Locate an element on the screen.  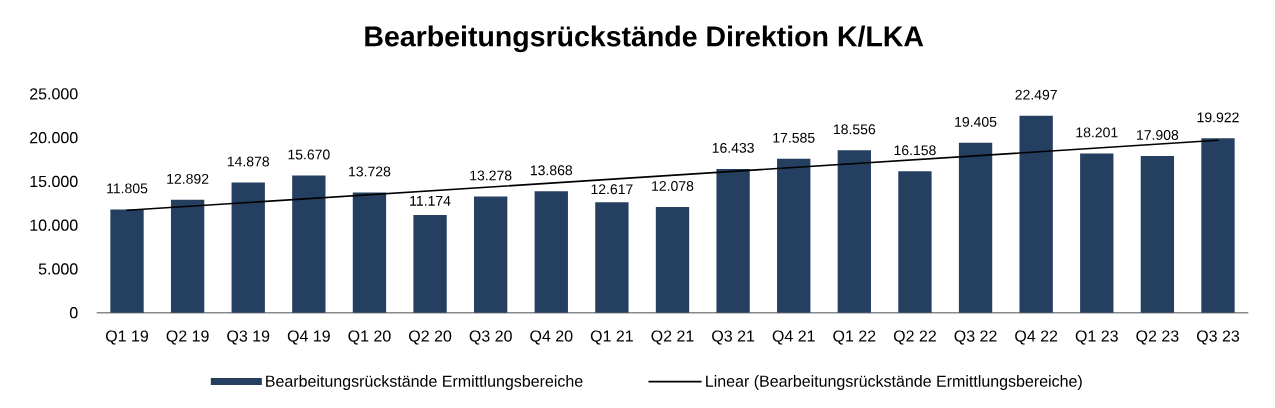
x-tick-label: Q2 22 is located at coordinates (914, 337).